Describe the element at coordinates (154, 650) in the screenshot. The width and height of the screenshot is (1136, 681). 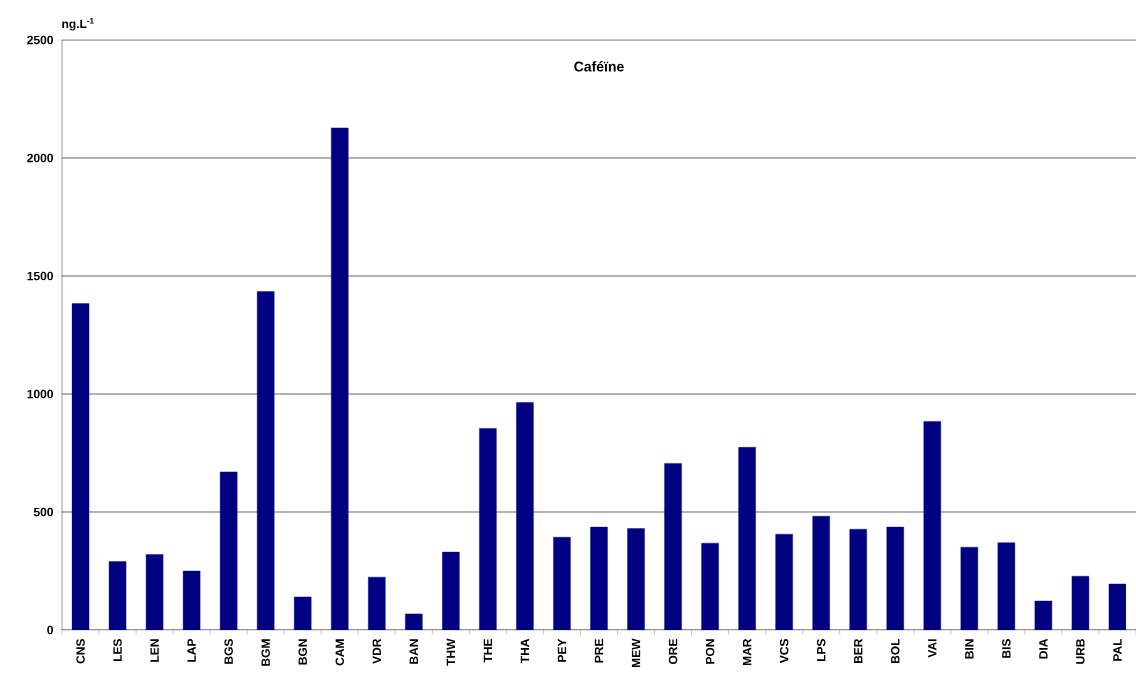
I see `x-tick-label: LEN` at that location.